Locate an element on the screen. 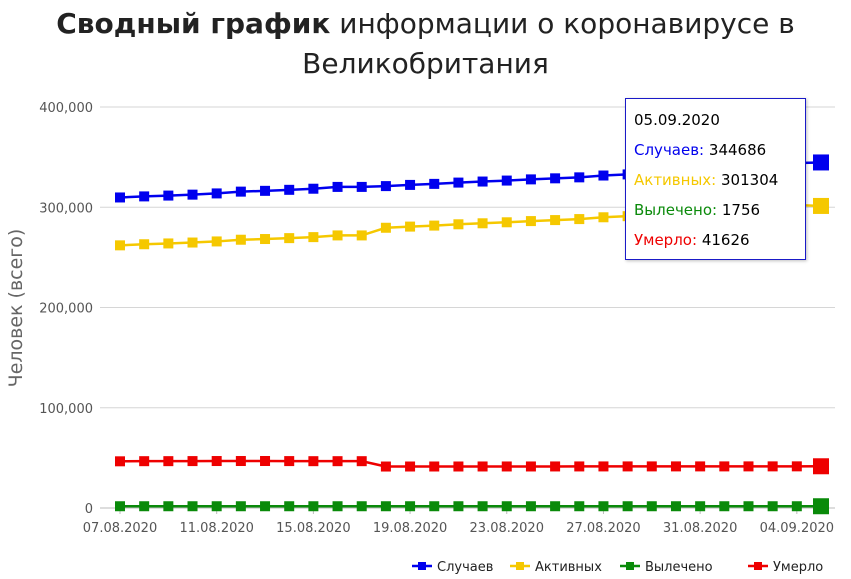  legend-item: Вылечено is located at coordinates (666, 567).